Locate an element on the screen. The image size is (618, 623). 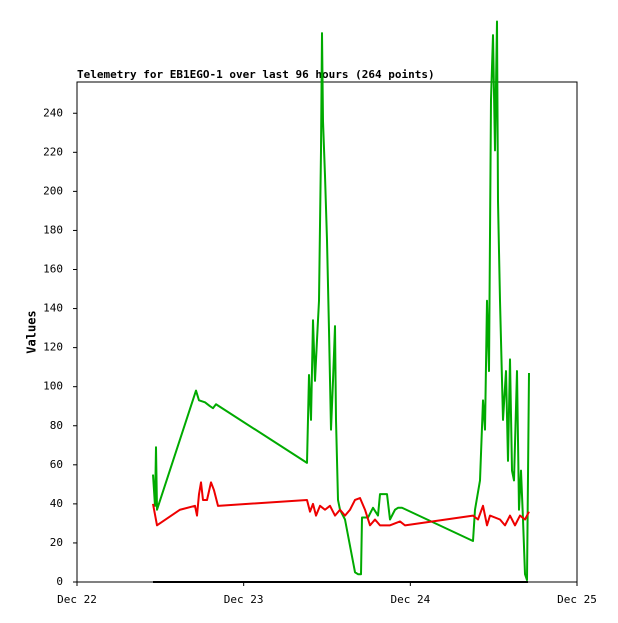
y-tick-label: 220 is located at coordinates (53, 151).